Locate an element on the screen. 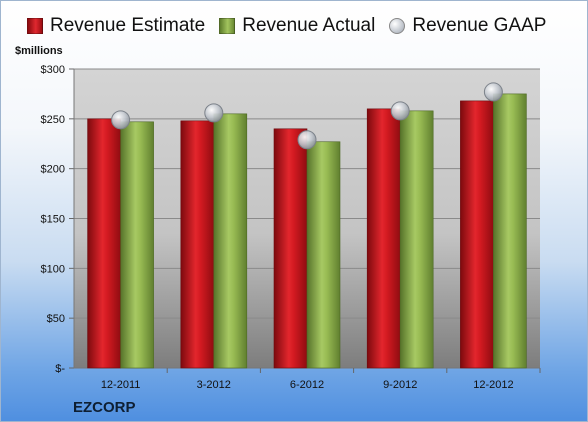  legend-entry-revenue-actual: Revenue Actual is located at coordinates (297, 26).